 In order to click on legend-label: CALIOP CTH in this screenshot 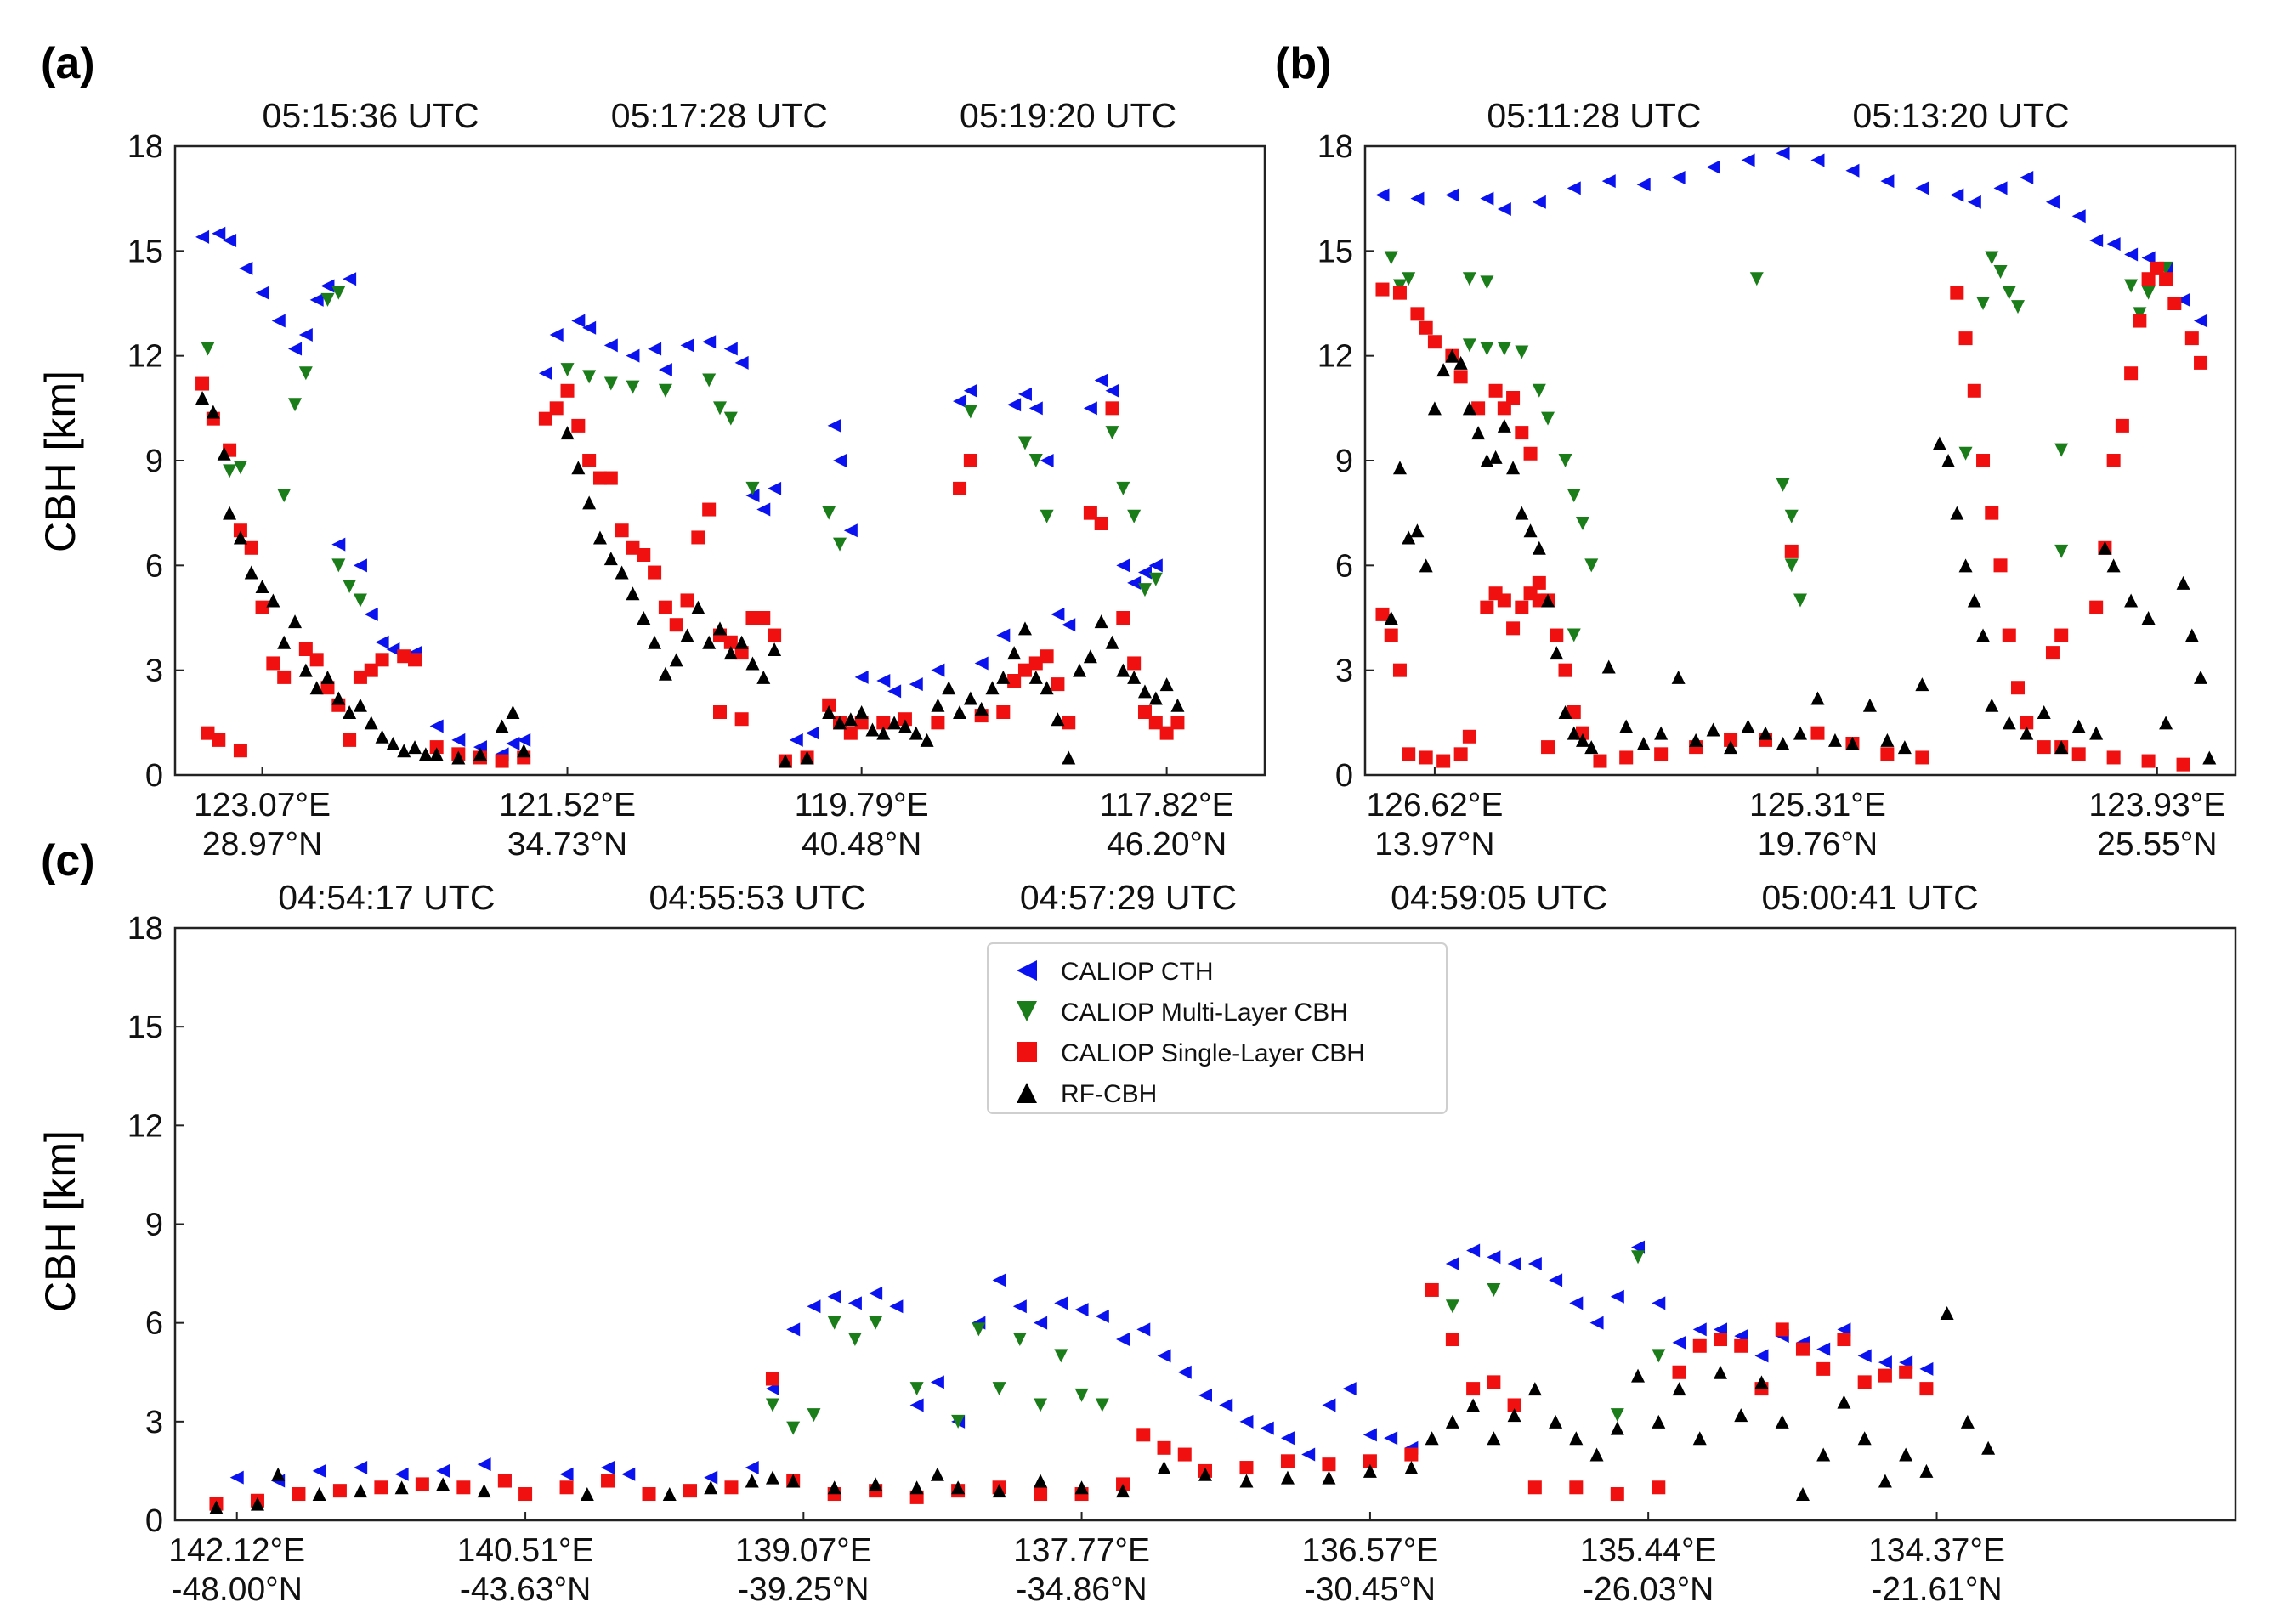, I will do `click(1137, 972)`.